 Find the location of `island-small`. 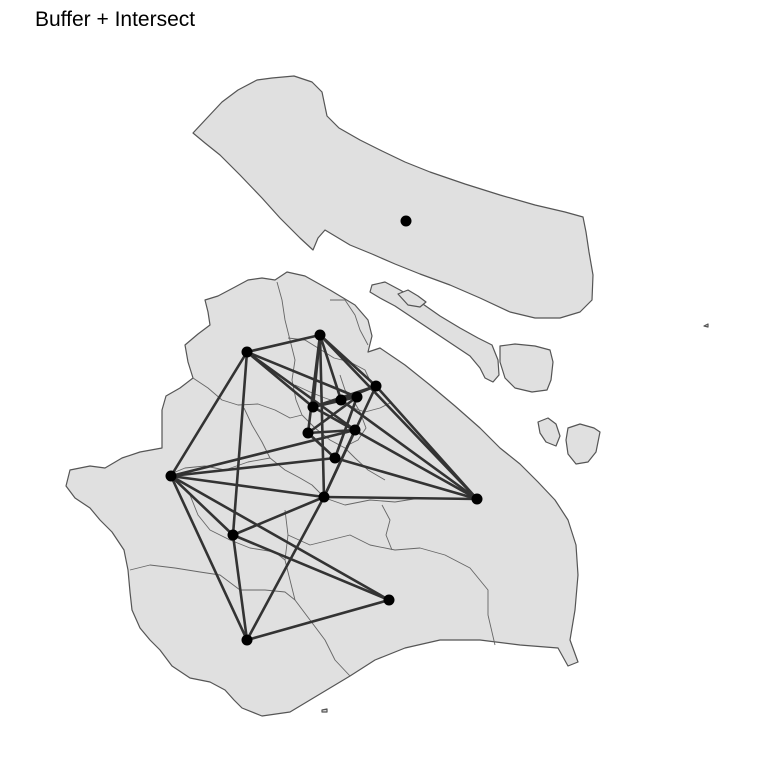

island-small is located at coordinates (412, 298).